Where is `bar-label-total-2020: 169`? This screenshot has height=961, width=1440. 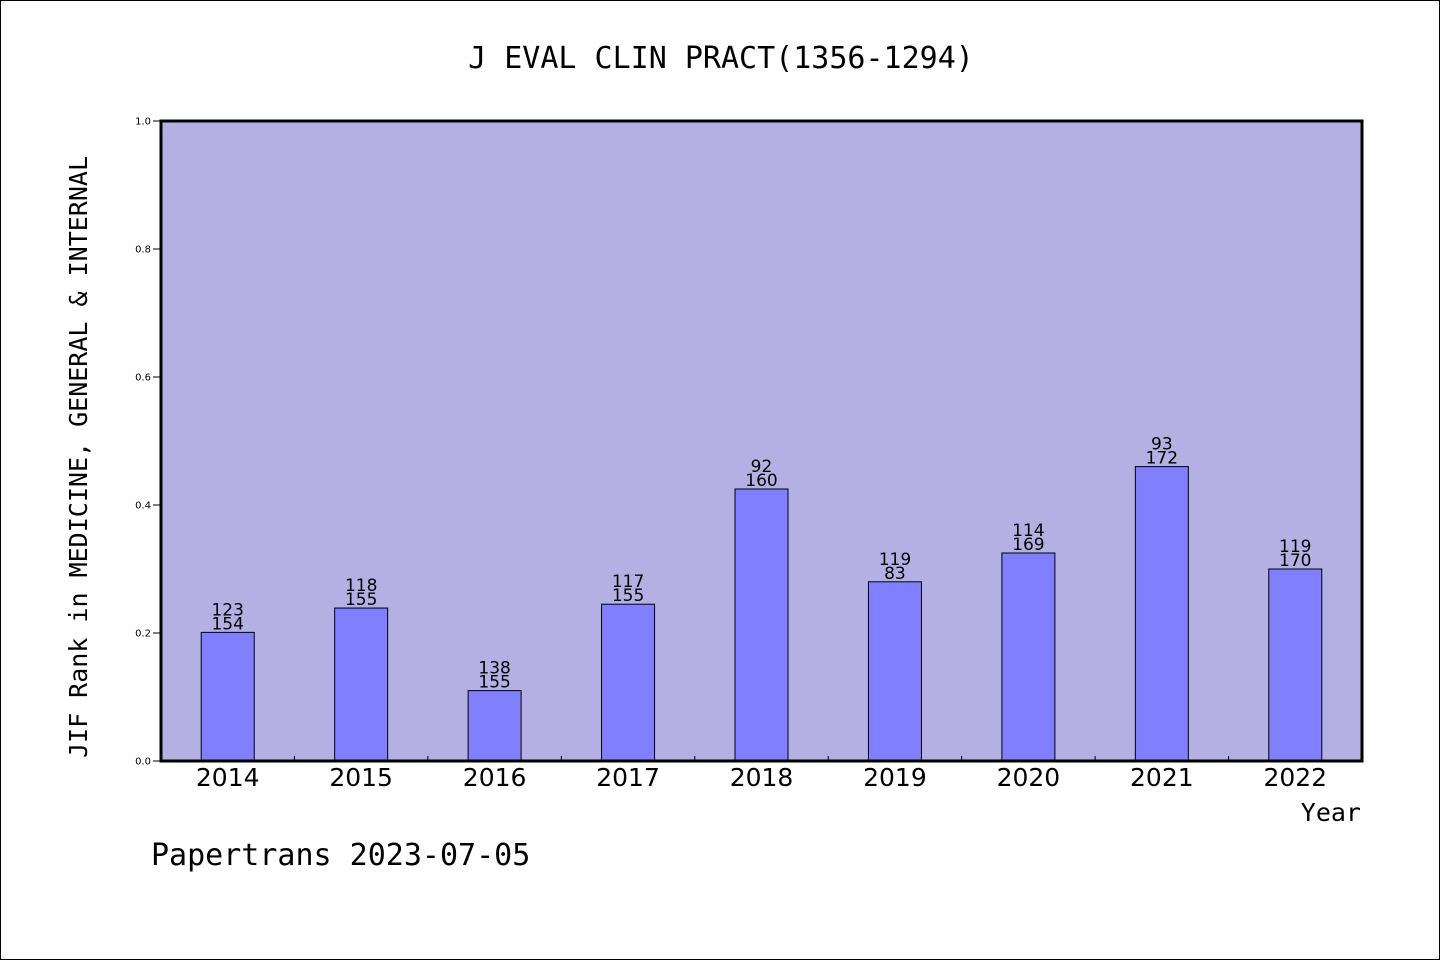
bar-label-total-2020: 169 is located at coordinates (1028, 545).